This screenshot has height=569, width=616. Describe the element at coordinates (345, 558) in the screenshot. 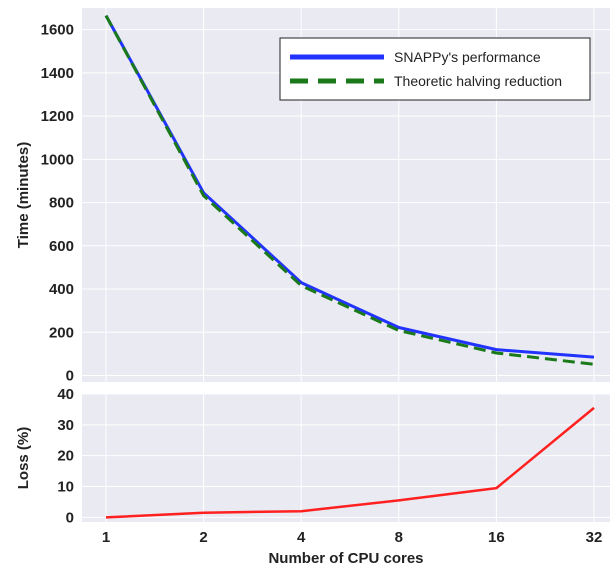

I see `x-axis-label: Number of CPU cores` at that location.